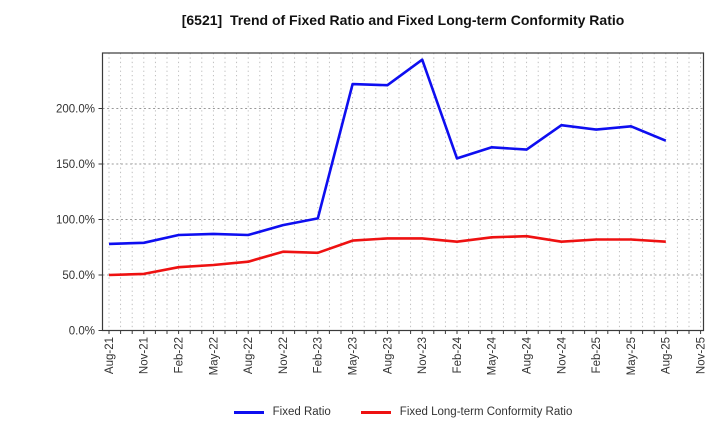 This screenshot has width=720, height=440. What do you see at coordinates (82, 331) in the screenshot?
I see `y-tick-label: 0.0%` at bounding box center [82, 331].